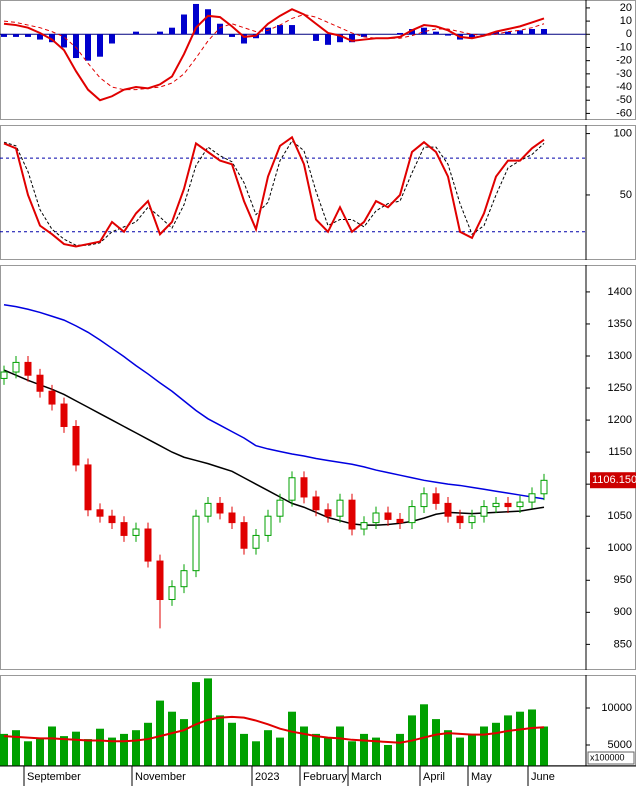 This screenshot has width=636, height=786. I want to click on unit-box, so click(611, 758).